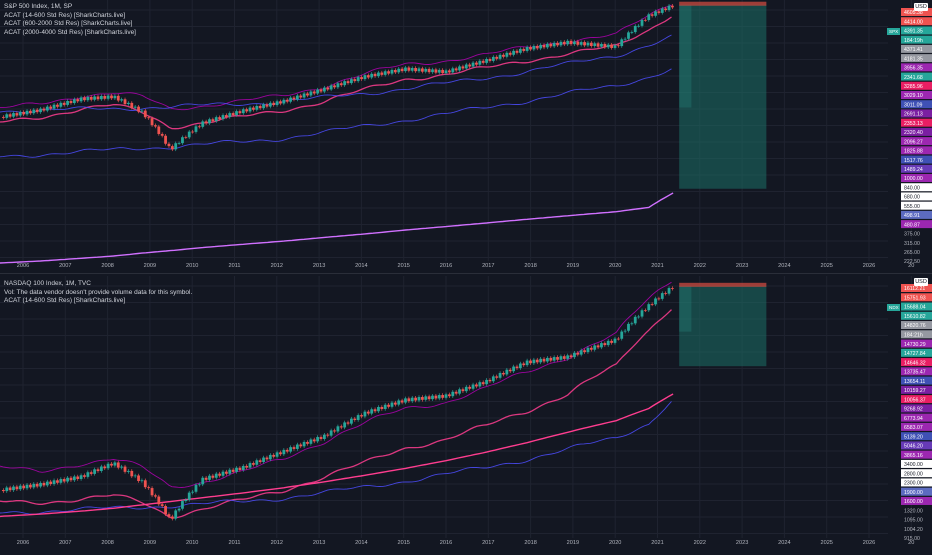 This screenshot has height=555, width=932. What do you see at coordinates (65, 301) in the screenshot?
I see `ndx-indicator-1: ACAT (14-600 Std Res) [SharkCharts.live]` at bounding box center [65, 301].